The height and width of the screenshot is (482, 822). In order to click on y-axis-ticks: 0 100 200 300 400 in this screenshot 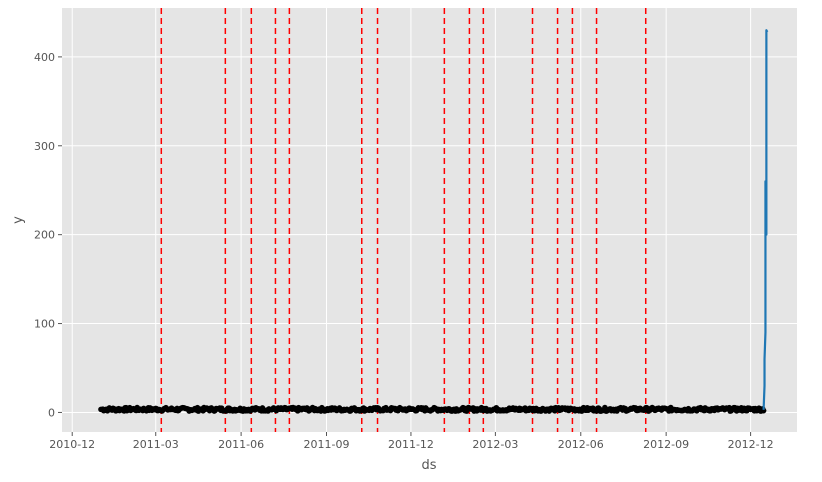, I will do `click(48, 235)`.